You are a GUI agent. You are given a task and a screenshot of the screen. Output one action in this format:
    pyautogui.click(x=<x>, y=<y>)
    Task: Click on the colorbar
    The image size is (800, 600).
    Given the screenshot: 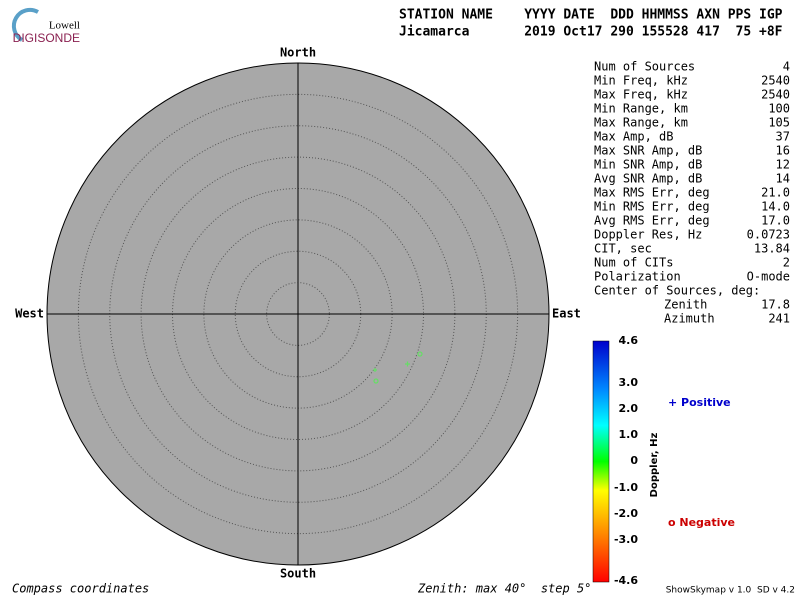 What is the action you would take?
    pyautogui.click(x=601, y=461)
    